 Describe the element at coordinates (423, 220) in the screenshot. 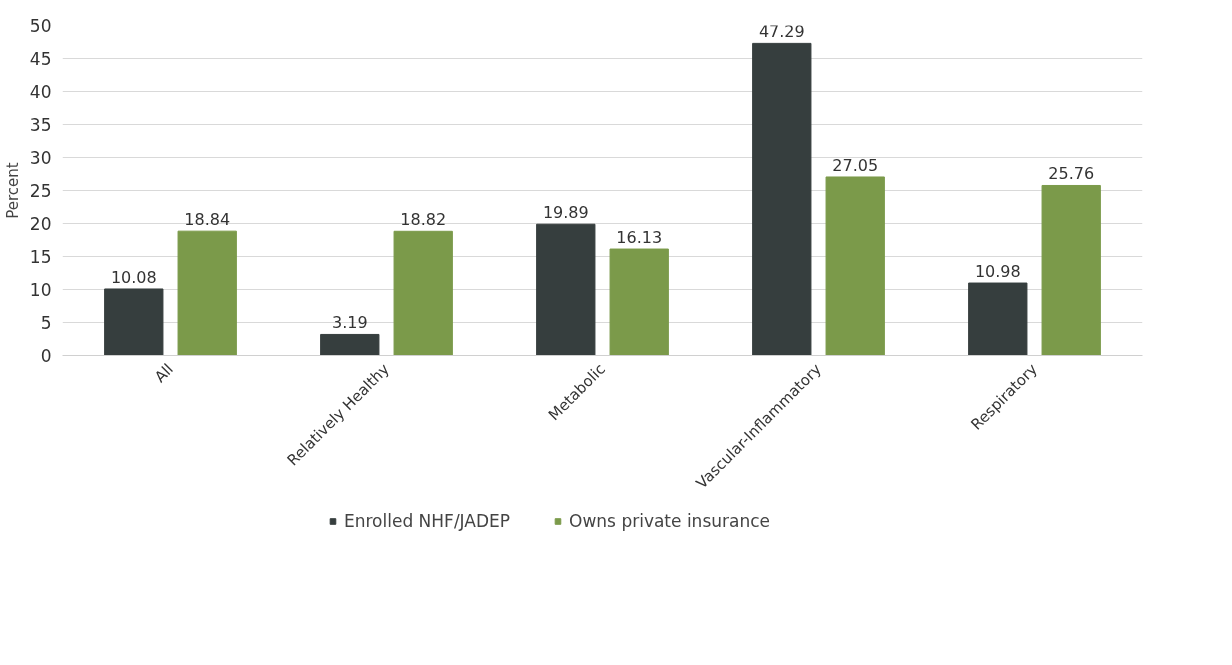

I see `data-label: 18.82` at that location.